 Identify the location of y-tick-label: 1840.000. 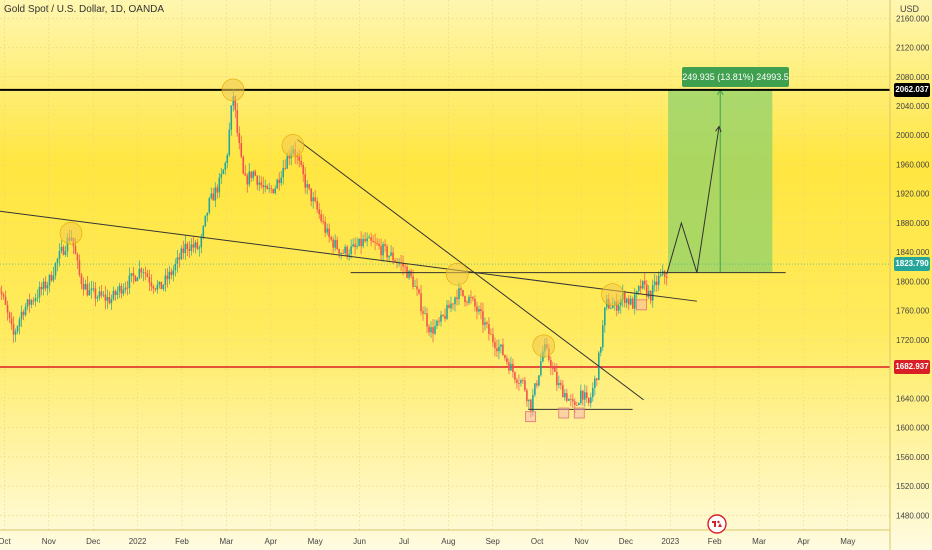
(913, 252).